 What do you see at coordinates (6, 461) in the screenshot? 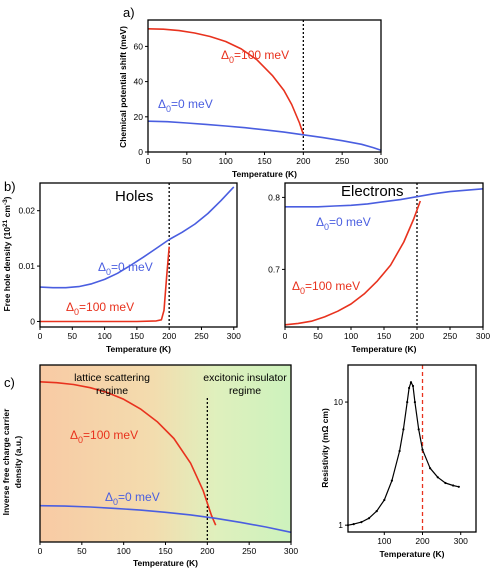
I see `panel-c-left-ylabel-line1: Inverse free charge carrier` at bounding box center [6, 461].